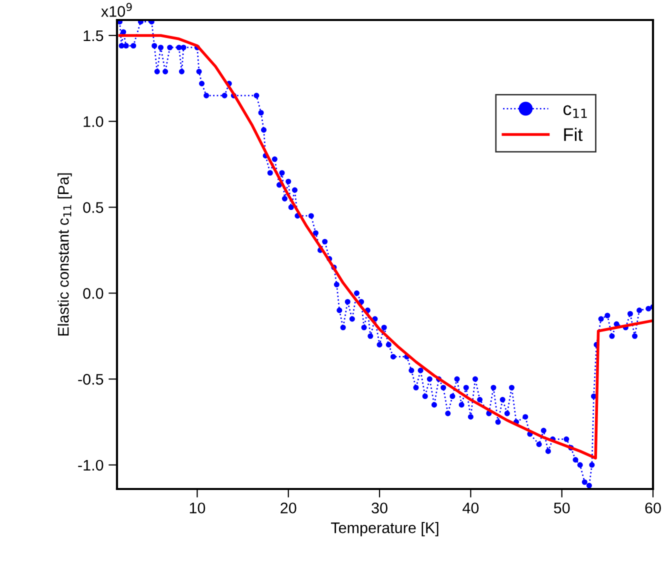 The height and width of the screenshot is (561, 664). What do you see at coordinates (380, 508) in the screenshot?
I see `x-tick-label: 30` at bounding box center [380, 508].